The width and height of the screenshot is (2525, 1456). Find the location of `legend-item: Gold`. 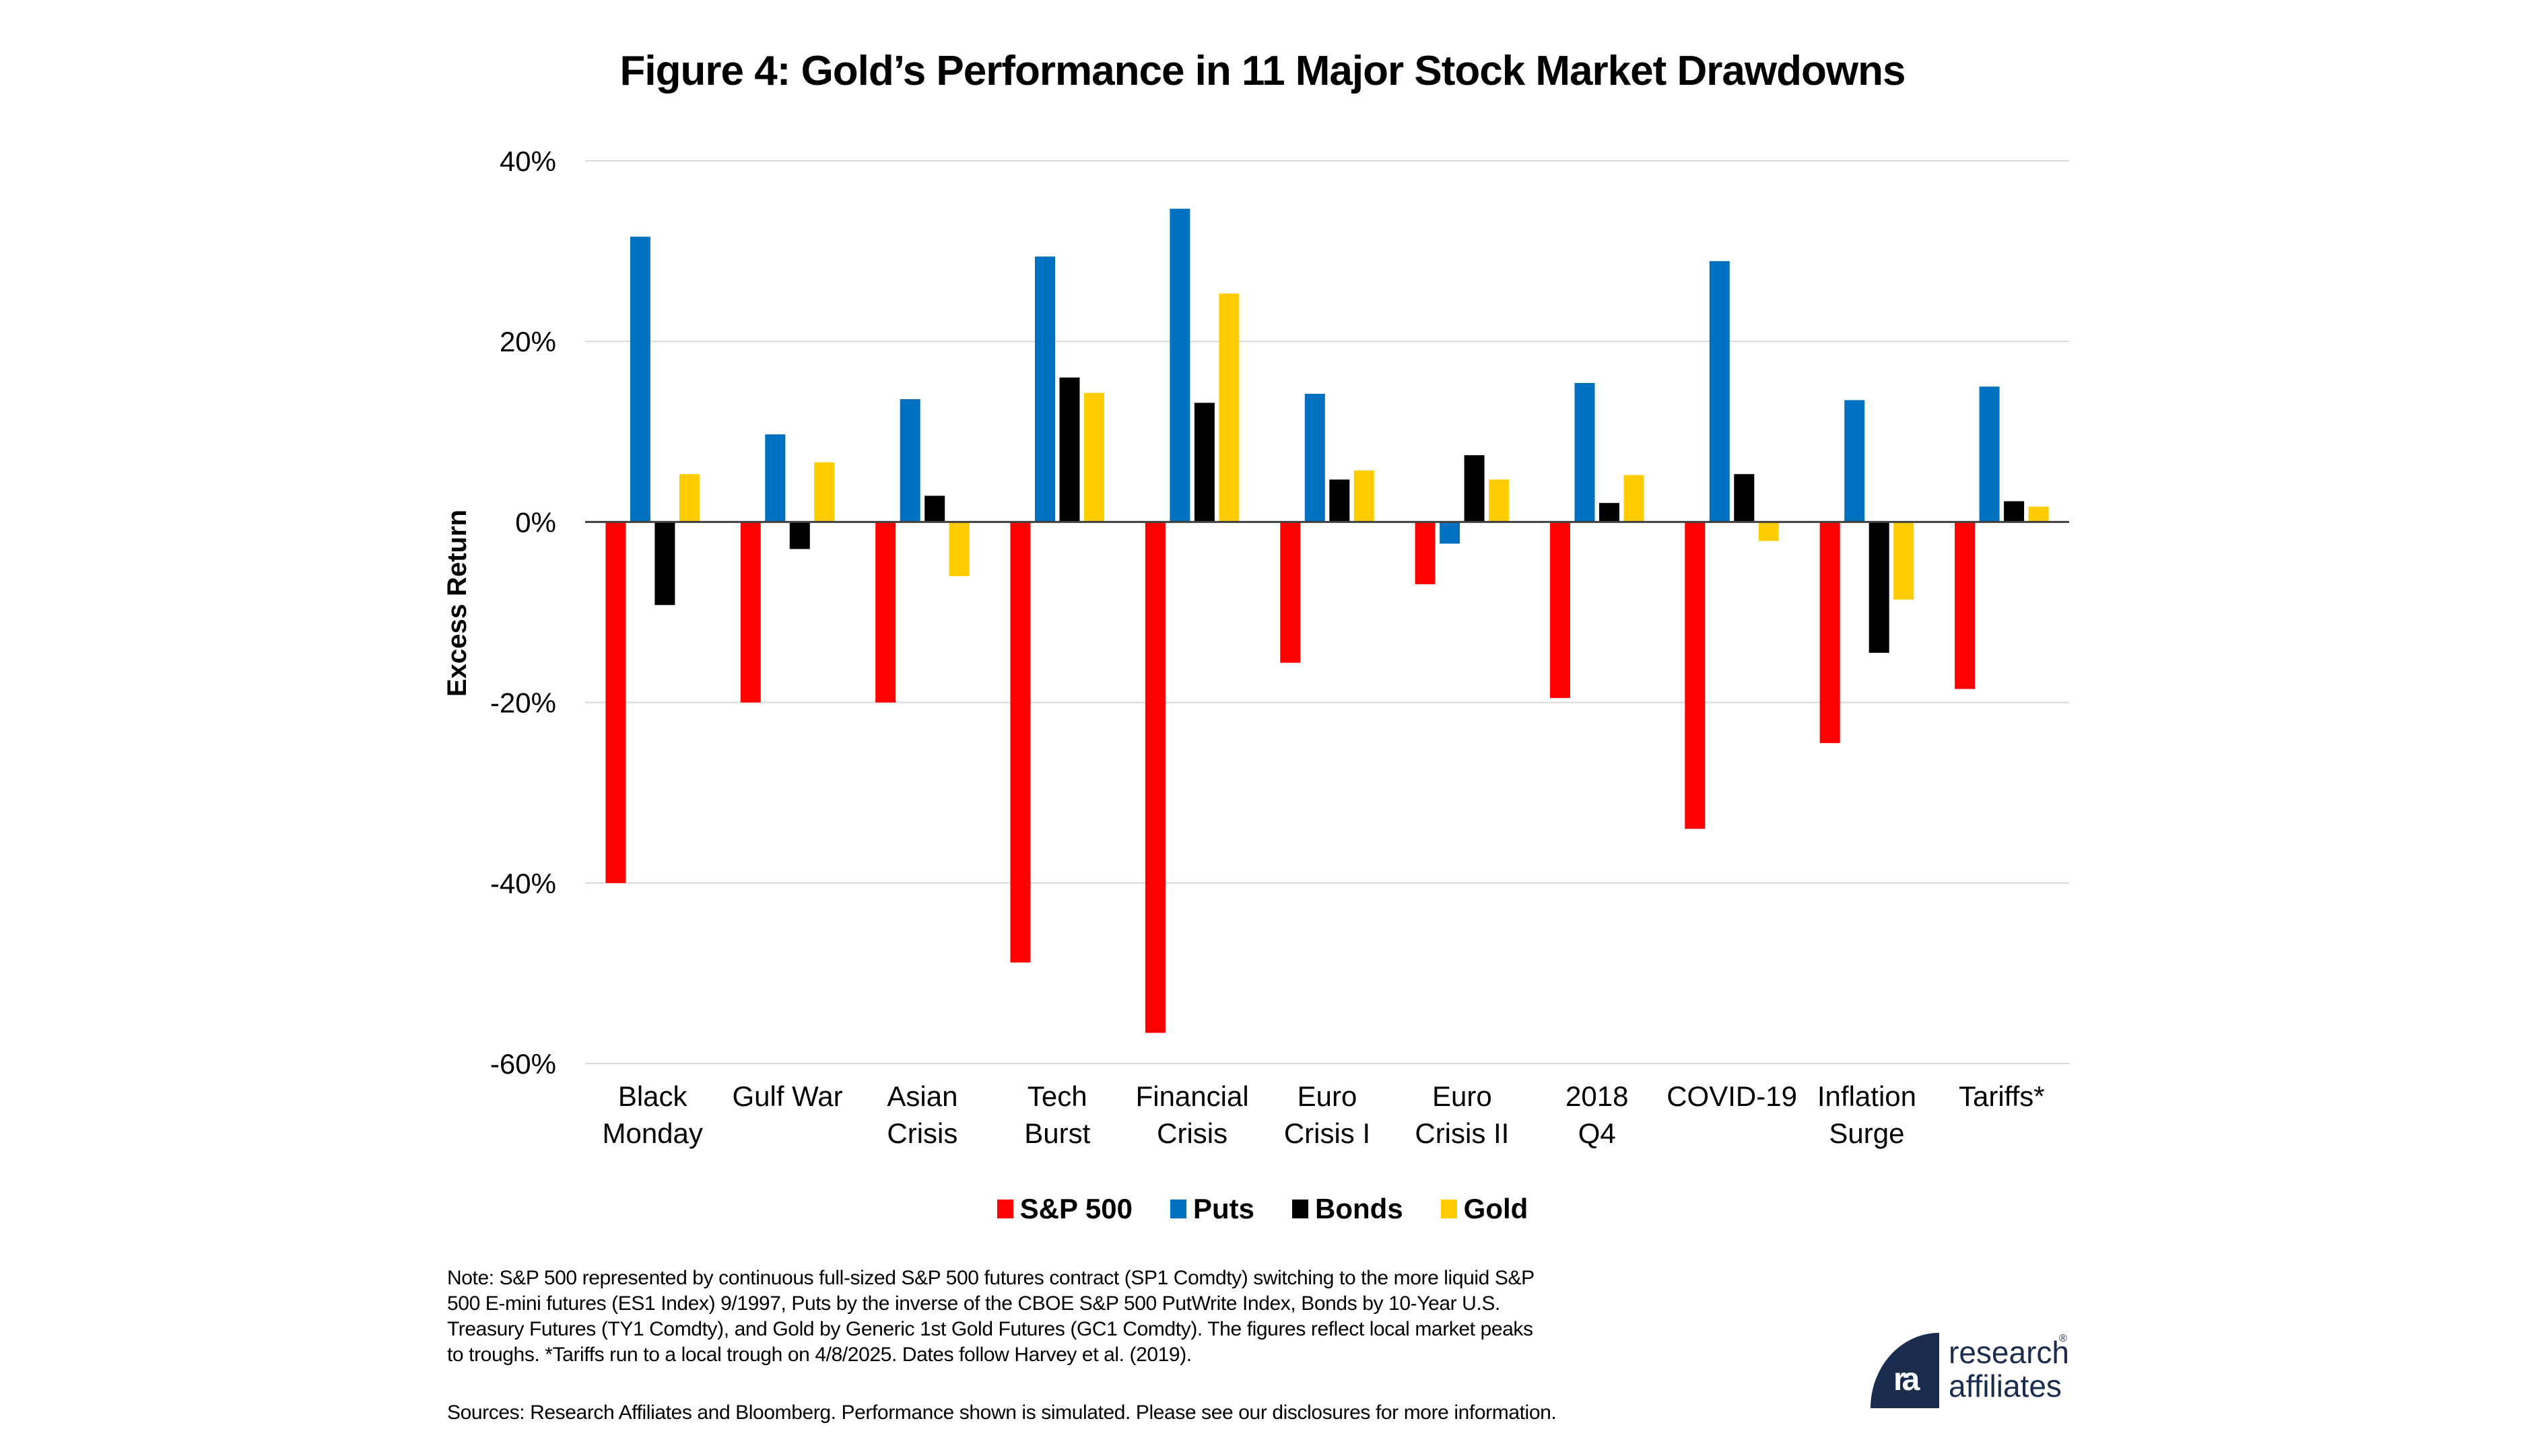

legend-item: Gold is located at coordinates (1484, 1209).